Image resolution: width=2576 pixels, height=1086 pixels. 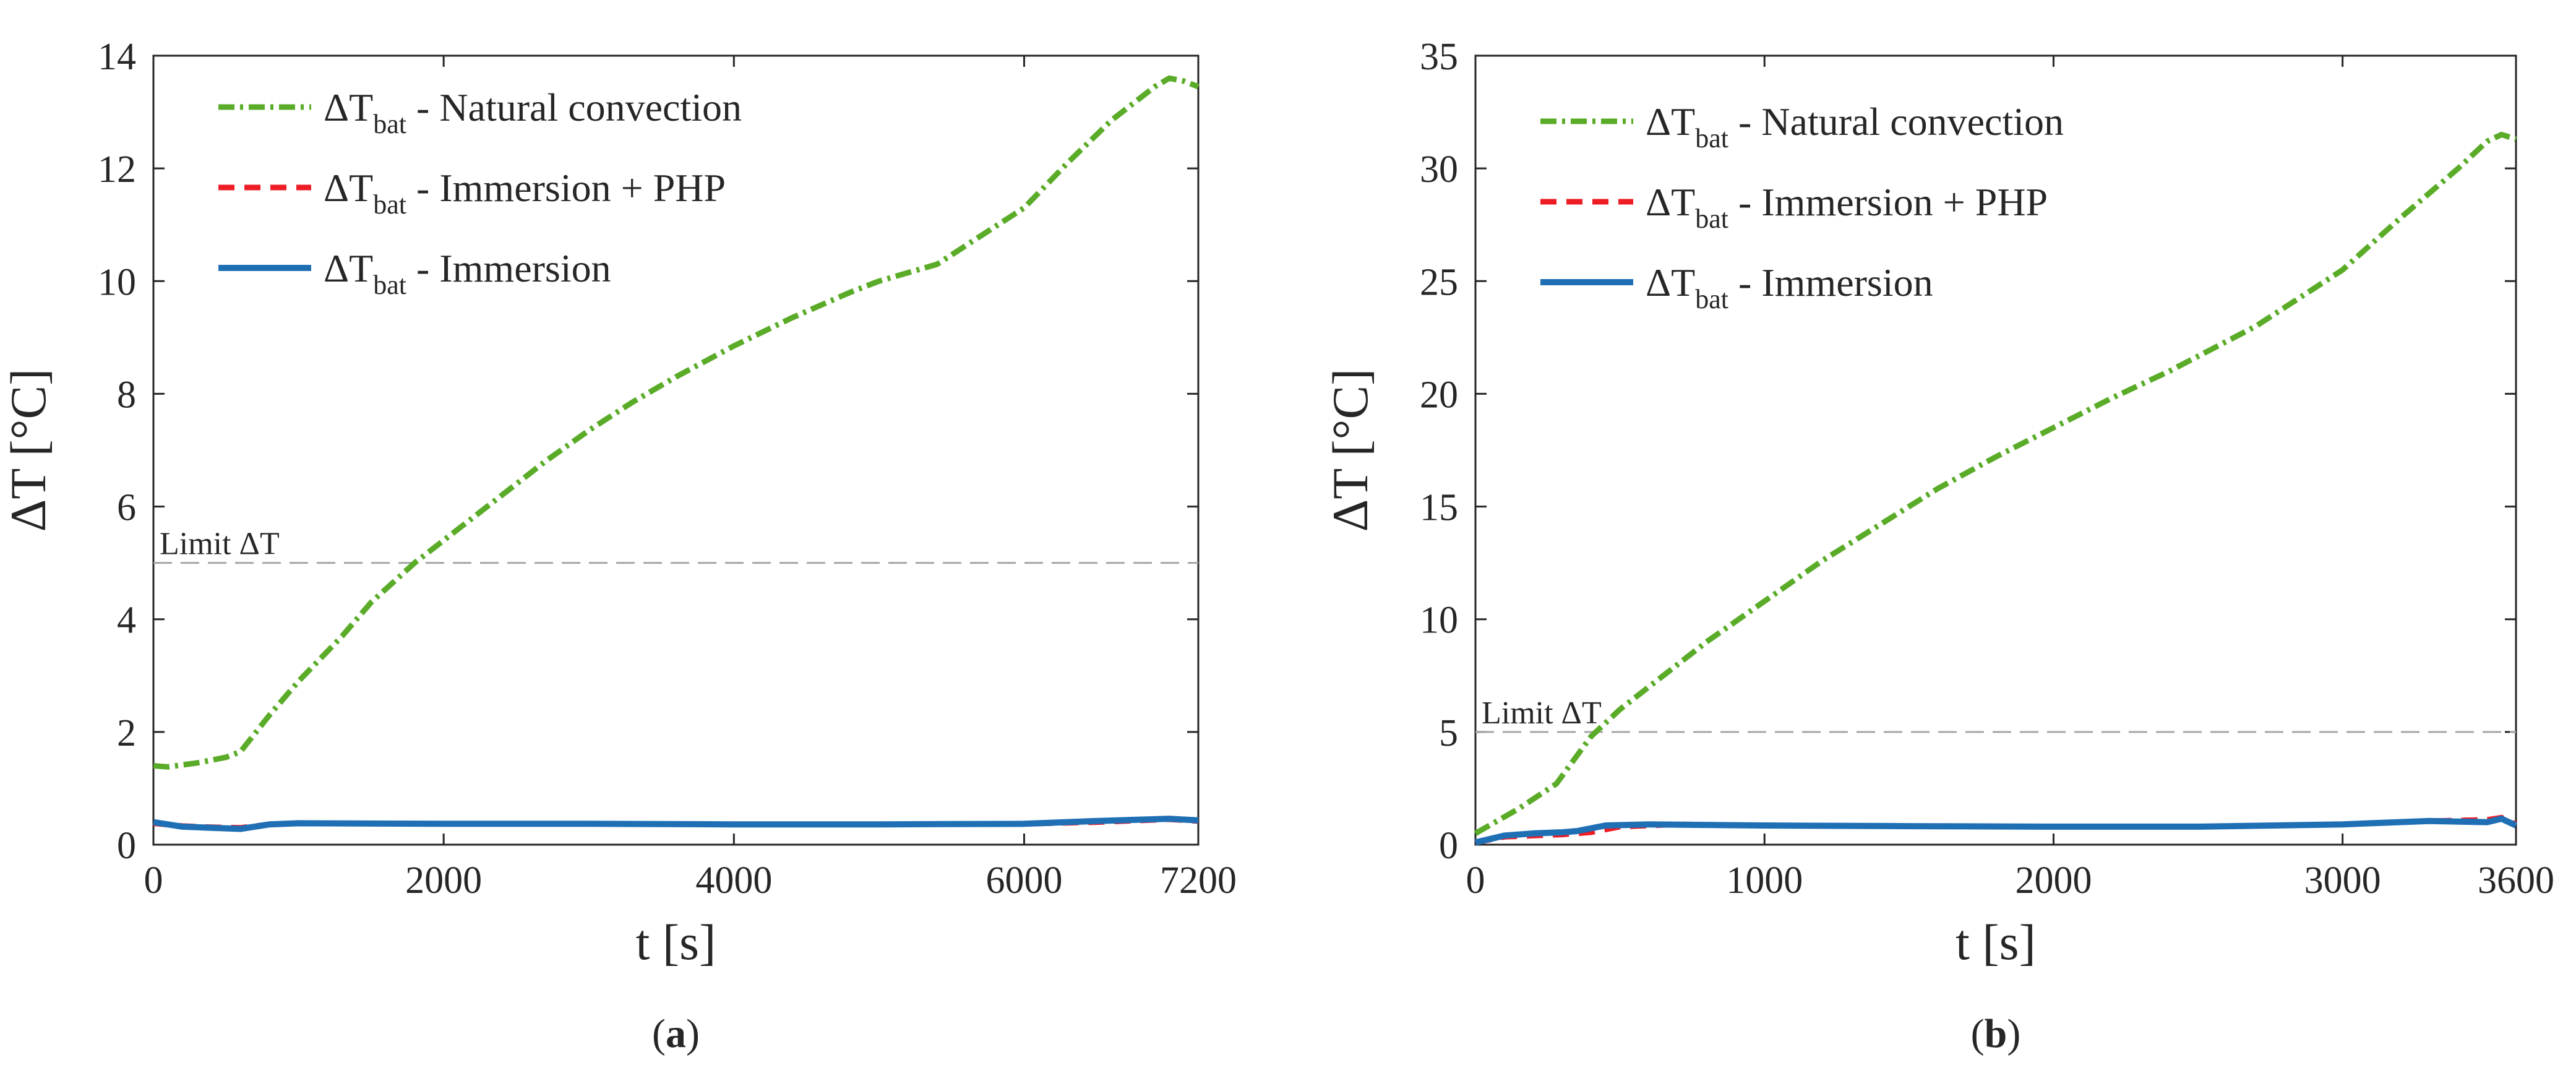 I want to click on y-tick-label: 2, so click(x=126, y=733).